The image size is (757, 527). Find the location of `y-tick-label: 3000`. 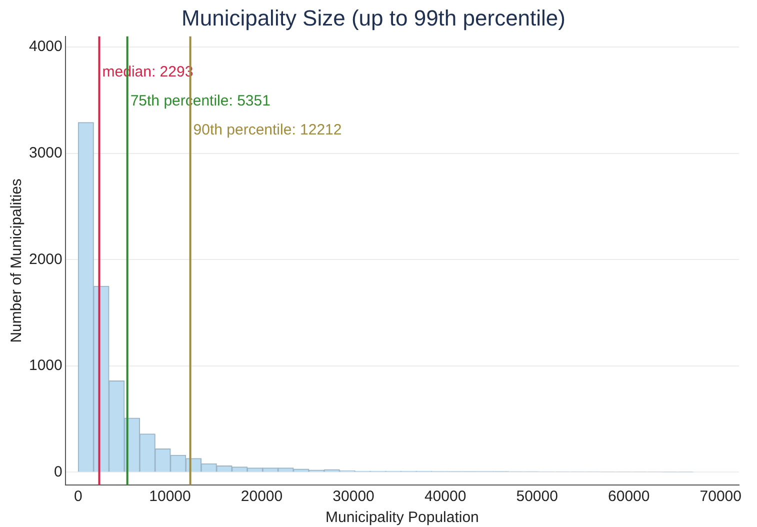

y-tick-label: 3000 is located at coordinates (45, 153).